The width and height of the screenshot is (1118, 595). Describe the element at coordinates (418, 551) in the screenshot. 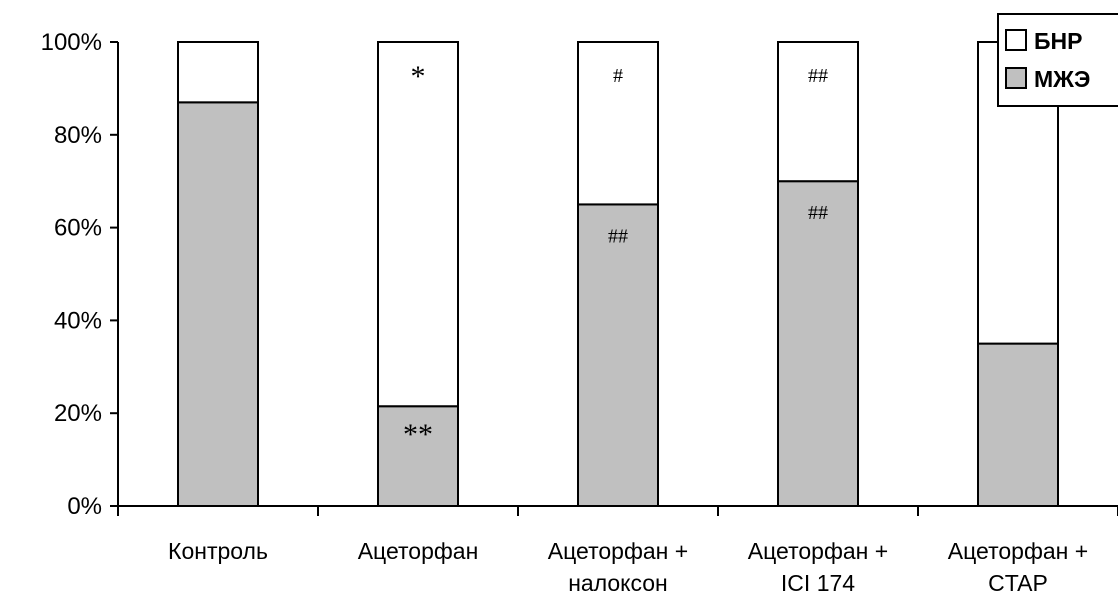

I see `x-category-label: Ацеторфан` at that location.